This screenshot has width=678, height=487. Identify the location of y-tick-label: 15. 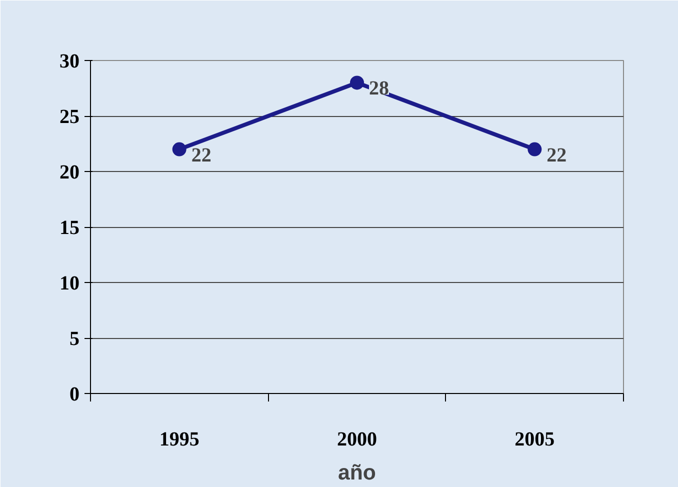
(70, 228).